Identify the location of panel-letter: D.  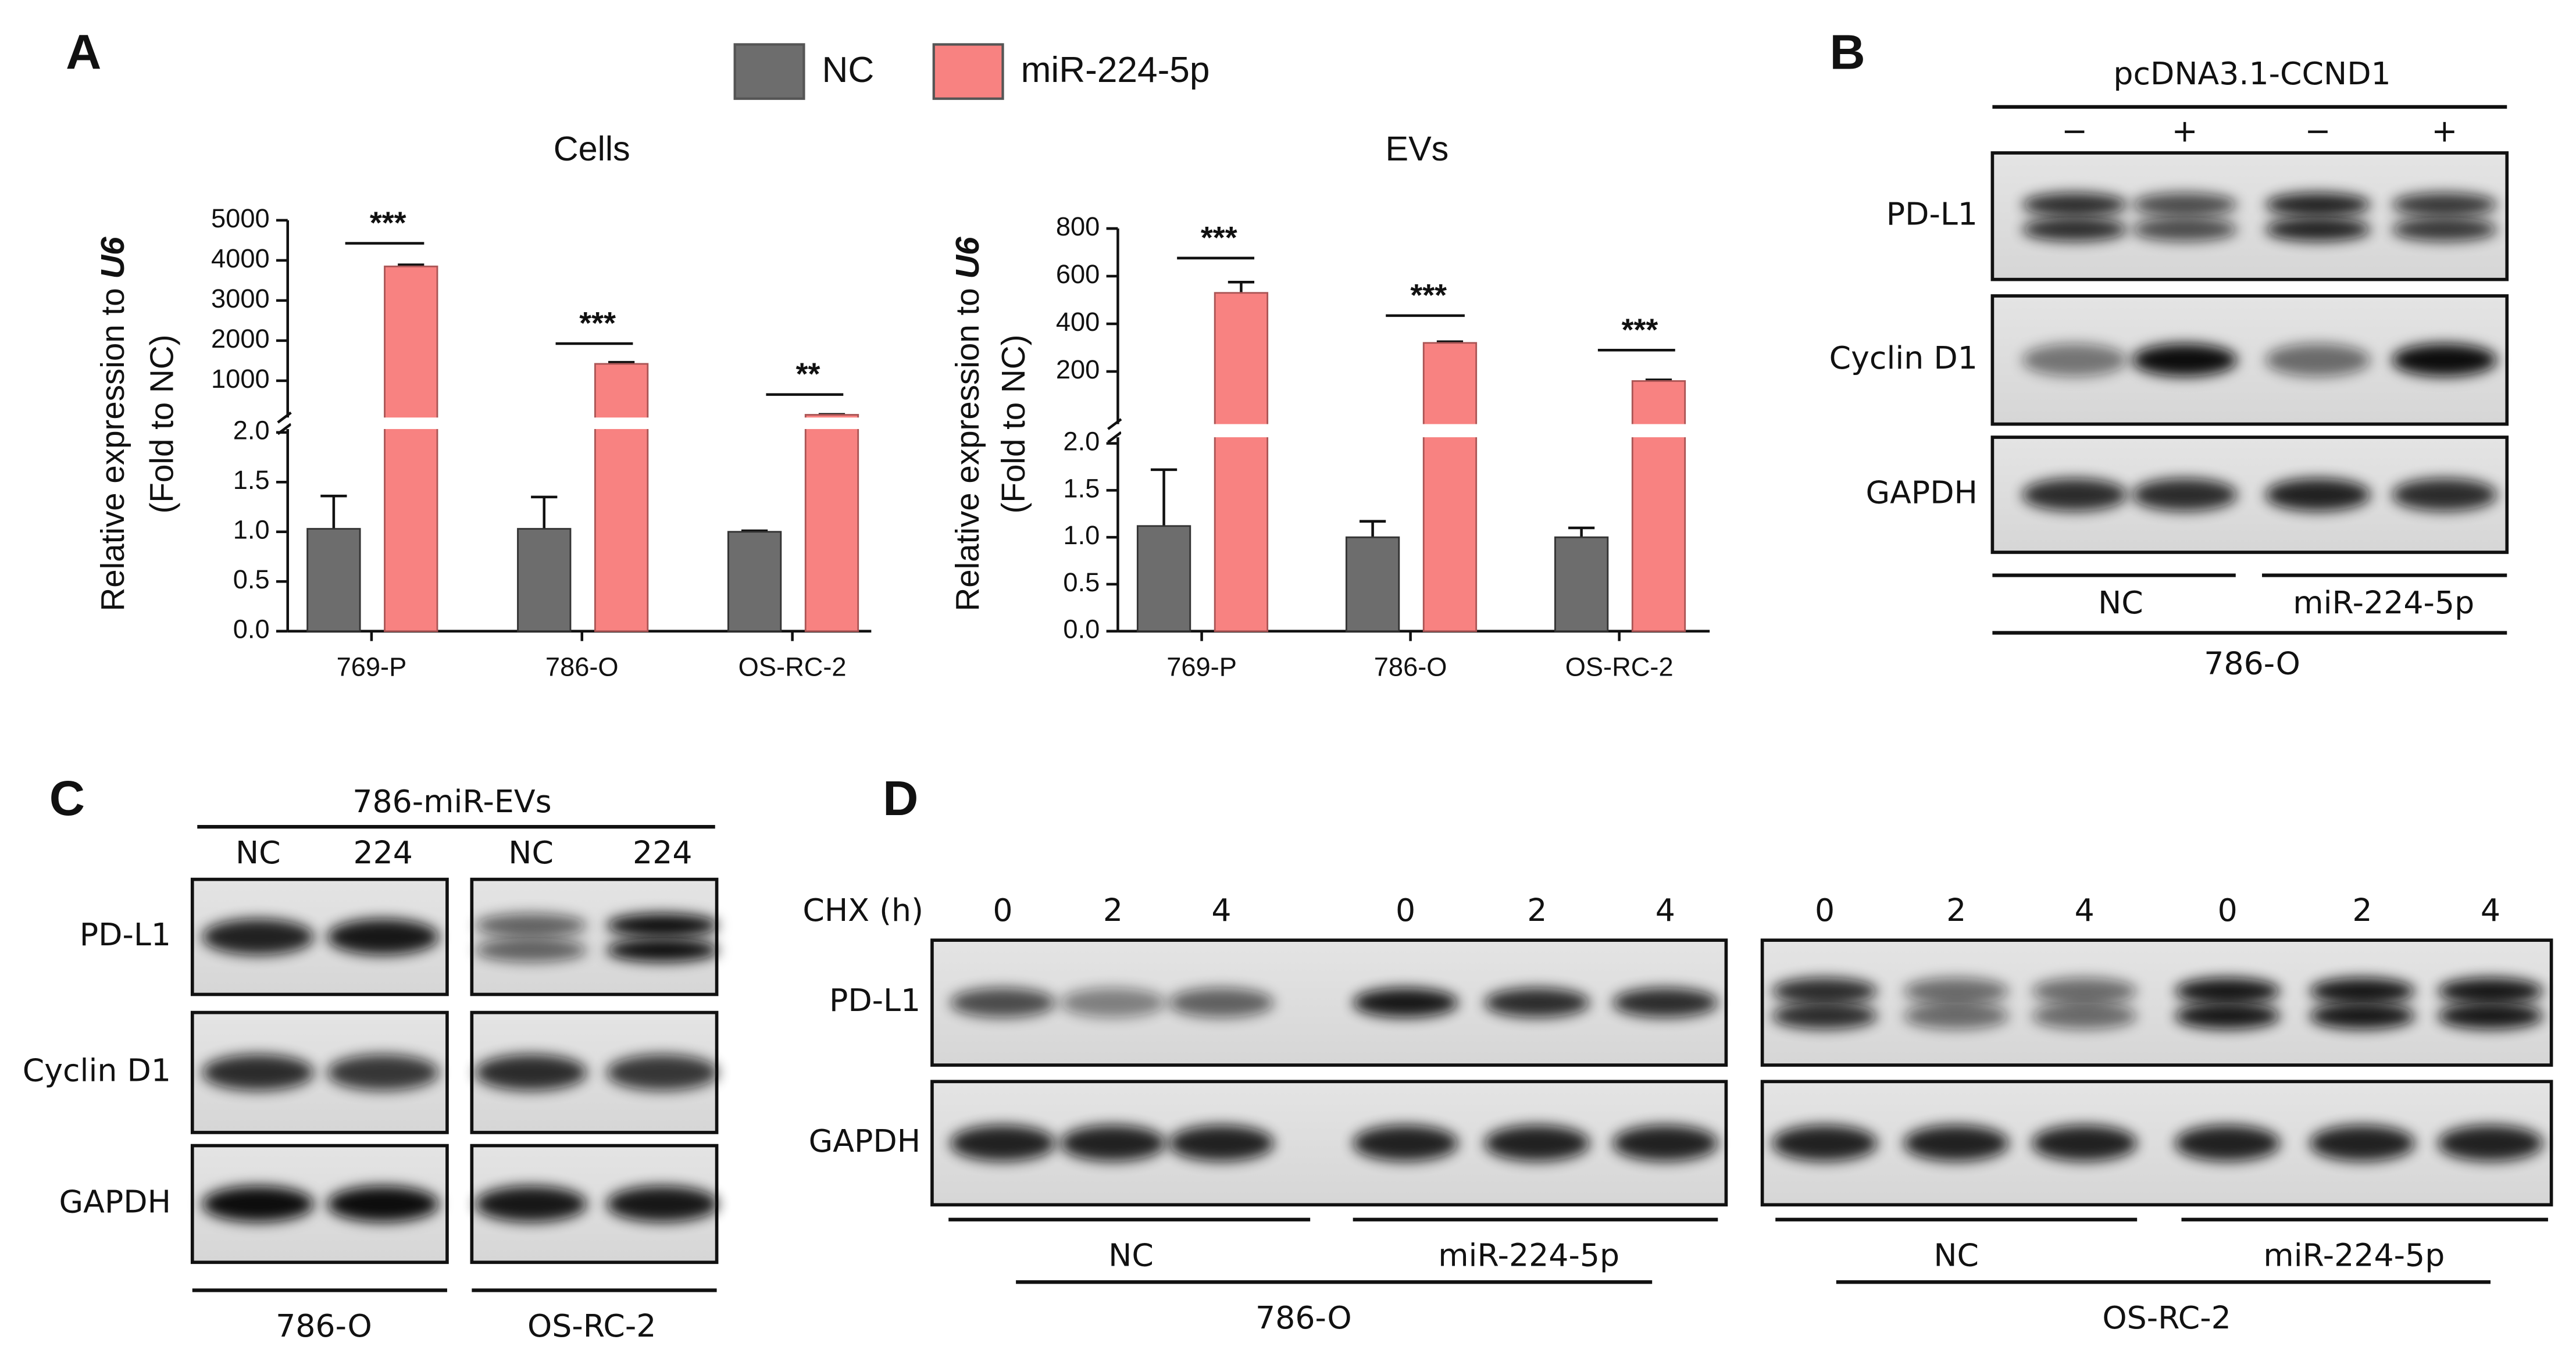
(901, 798).